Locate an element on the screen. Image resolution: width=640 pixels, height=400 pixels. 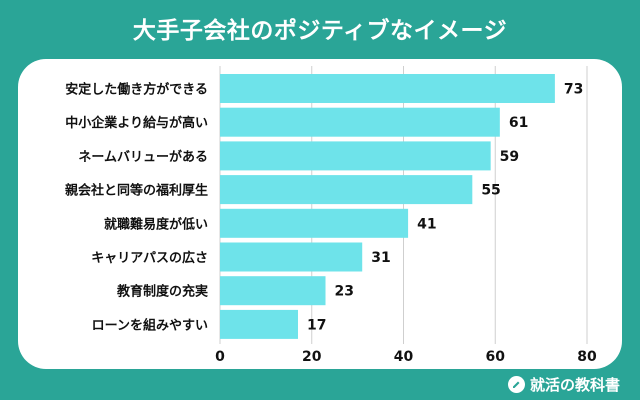
x-tick-label: 80 is located at coordinates (587, 357).